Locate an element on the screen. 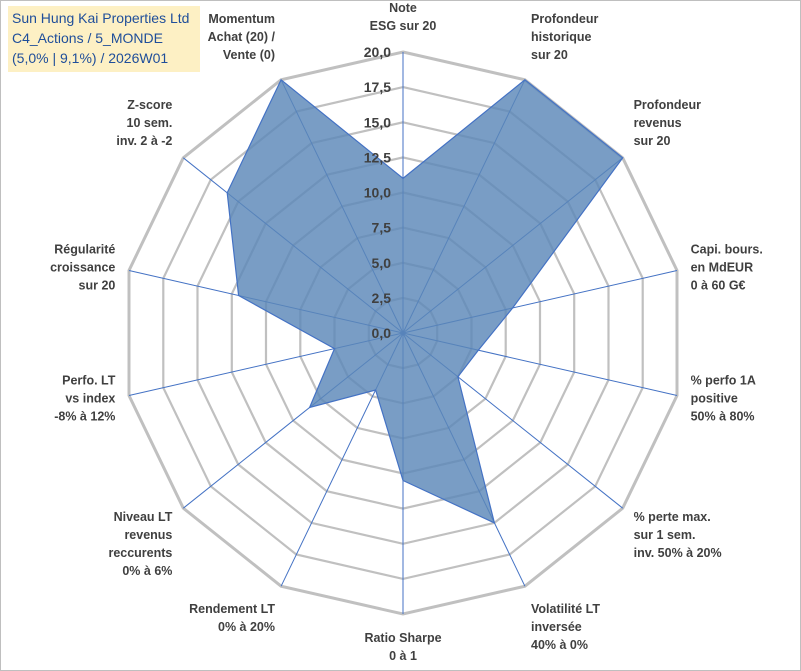 The width and height of the screenshot is (801, 671). tick-label: 10,0 is located at coordinates (377, 193).